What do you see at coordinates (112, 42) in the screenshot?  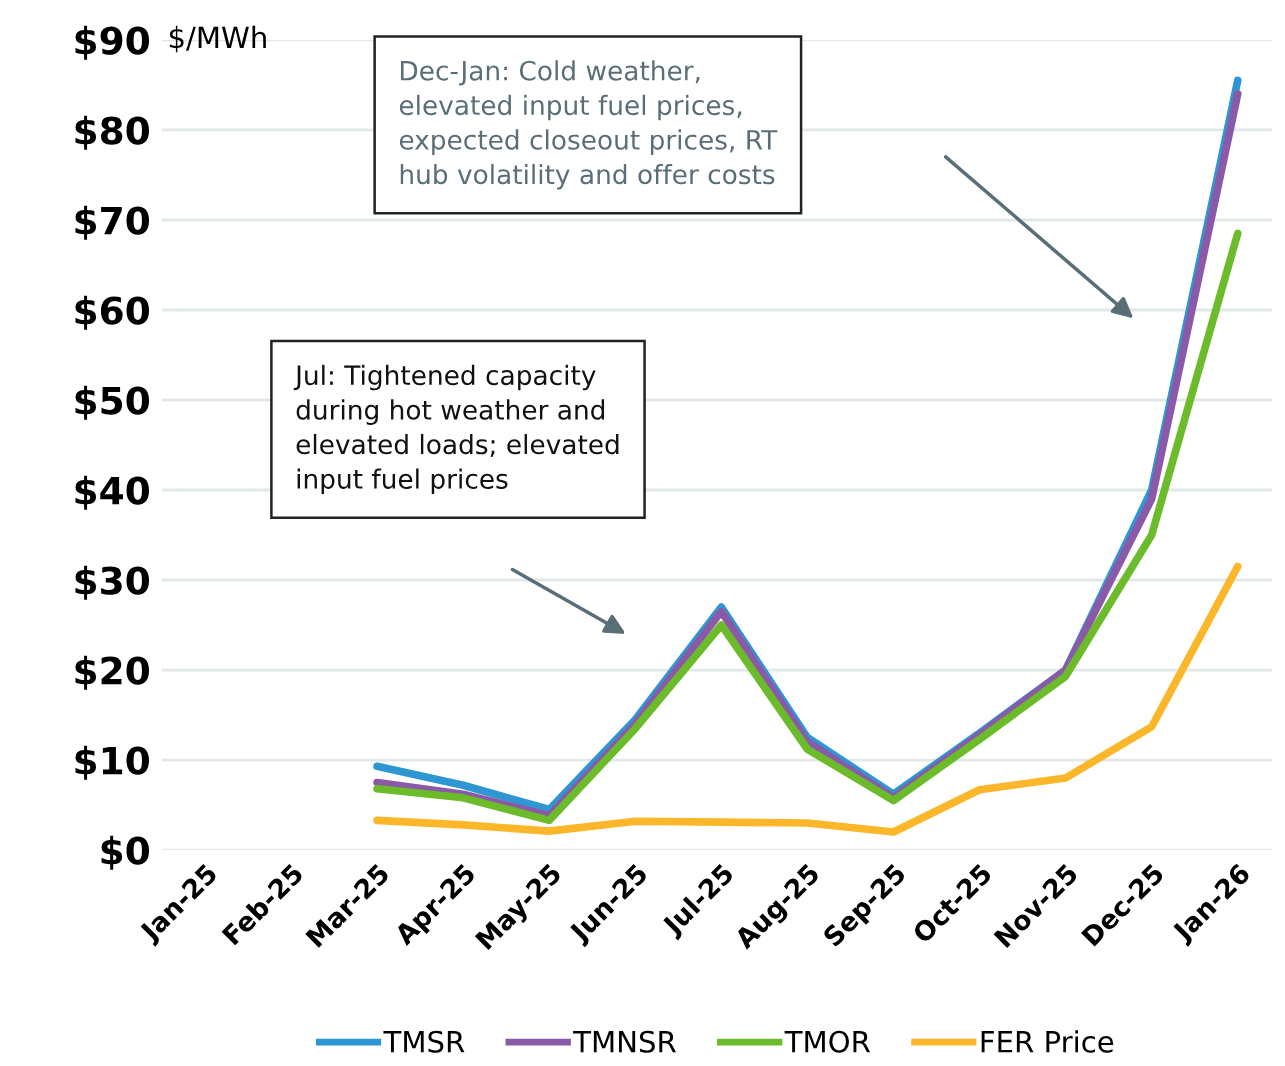 I see `y-tick-label: $90` at bounding box center [112, 42].